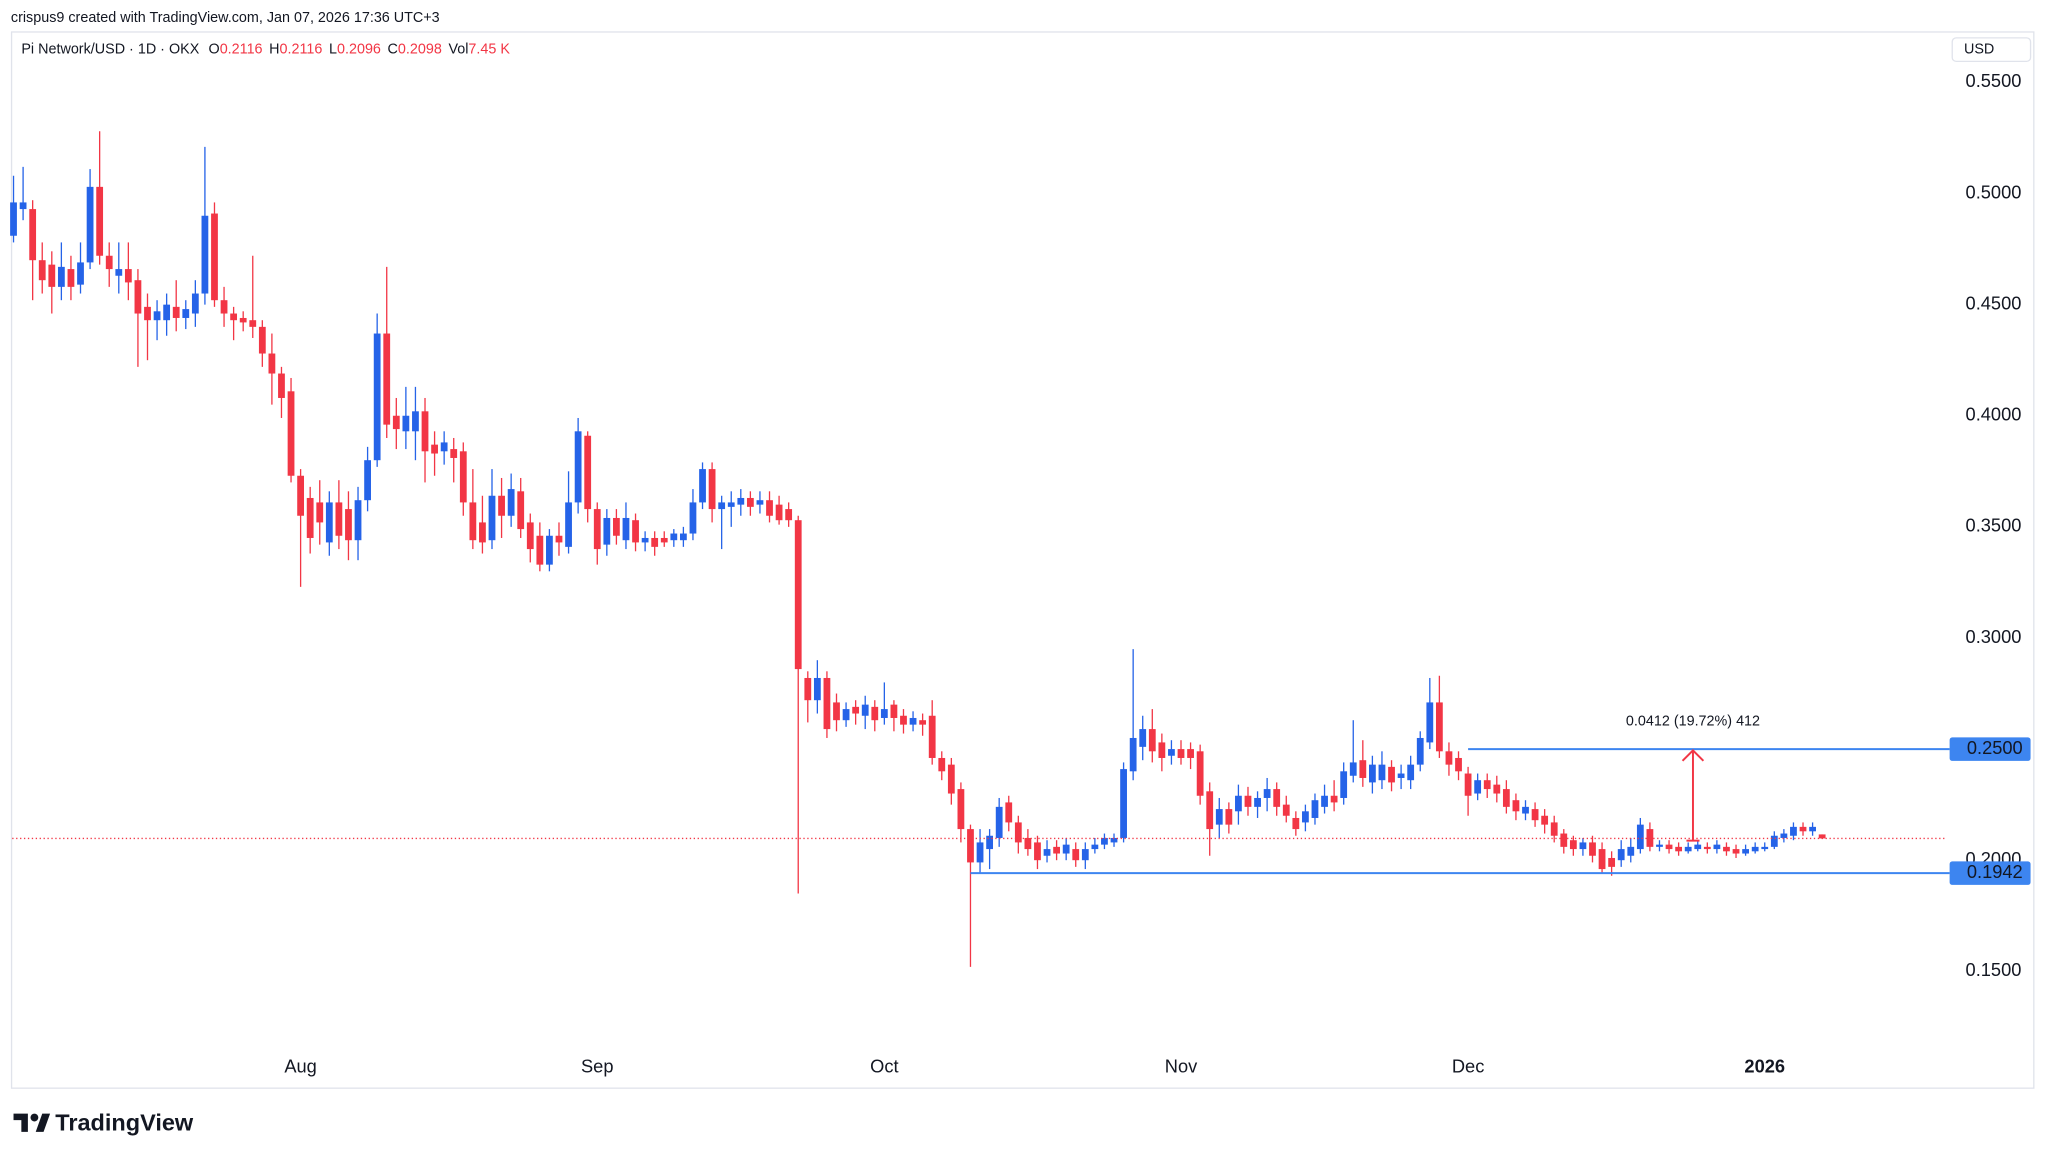 This screenshot has height=1158, width=2048. What do you see at coordinates (300, 1066) in the screenshot?
I see `x-tick-label: Aug` at bounding box center [300, 1066].